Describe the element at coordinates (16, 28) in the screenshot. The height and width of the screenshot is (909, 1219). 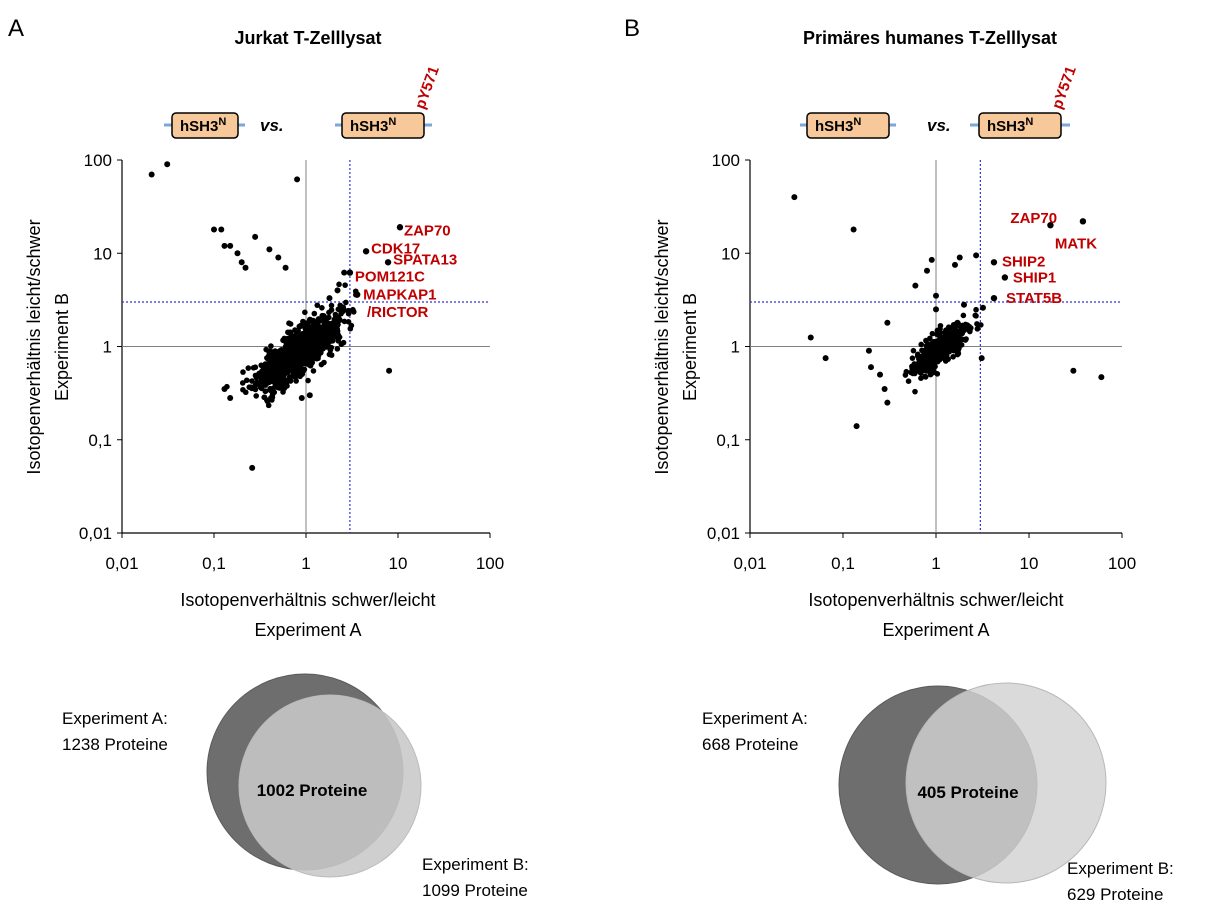
I see `panel-a-letter: A` at that location.